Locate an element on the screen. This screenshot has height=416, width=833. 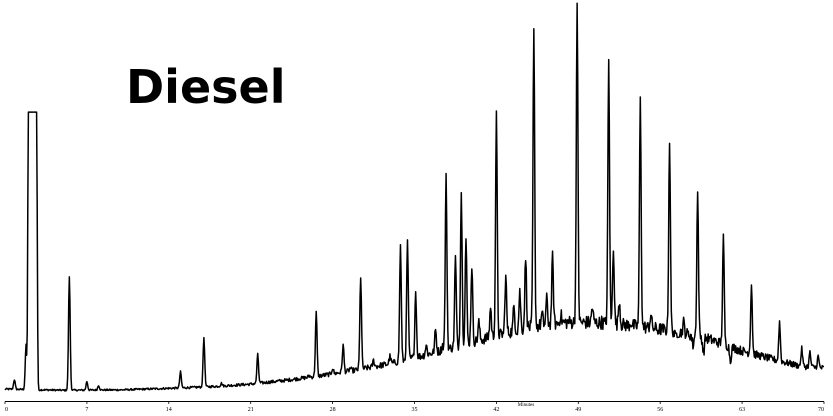
x-tick-label: 56 is located at coordinates (660, 410).